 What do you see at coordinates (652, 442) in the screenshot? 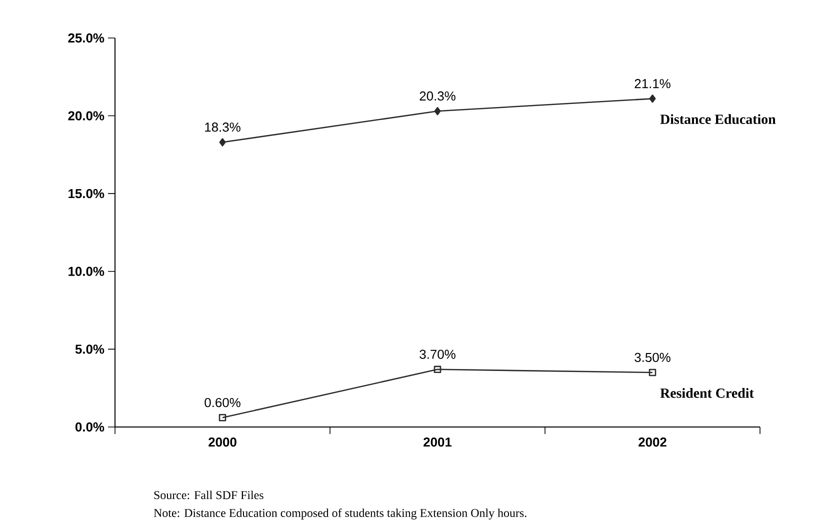
I see `x-tick-label: 2002` at bounding box center [652, 442].